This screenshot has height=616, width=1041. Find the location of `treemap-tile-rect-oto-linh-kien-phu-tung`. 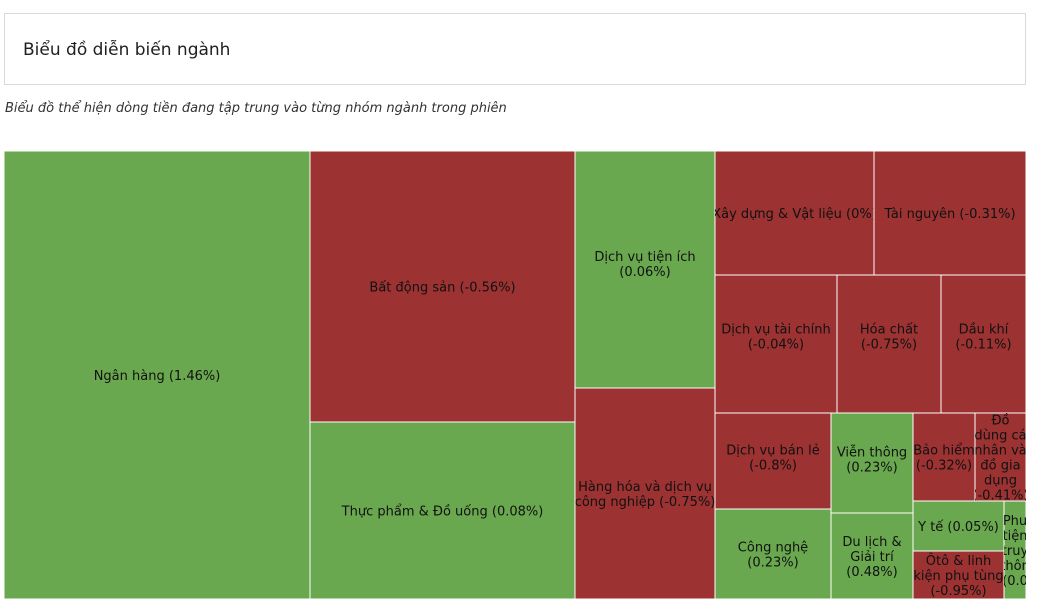

treemap-tile-rect-oto-linh-kien-phu-tung is located at coordinates (958, 575).